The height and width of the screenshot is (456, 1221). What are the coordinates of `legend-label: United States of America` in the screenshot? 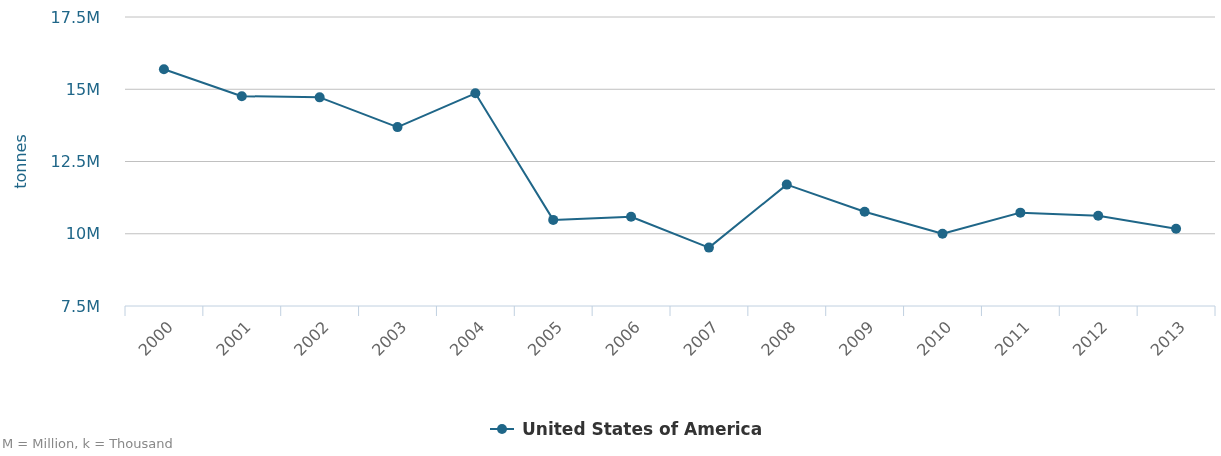 It's located at (642, 428).